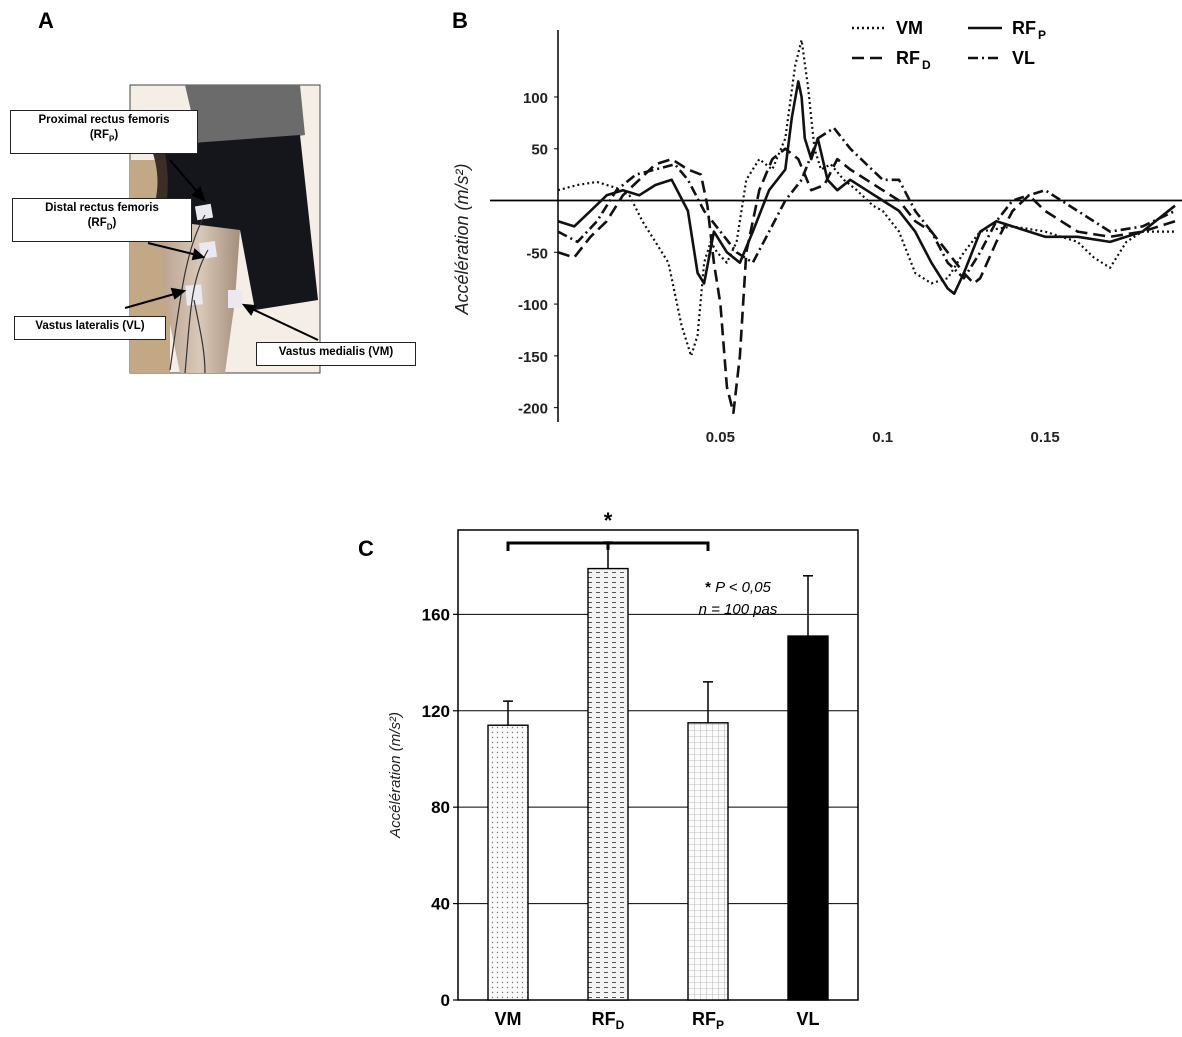 The image size is (1182, 1037). Describe the element at coordinates (102, 208) in the screenshot. I see `callout-label: Distal rectus femoris` at that location.